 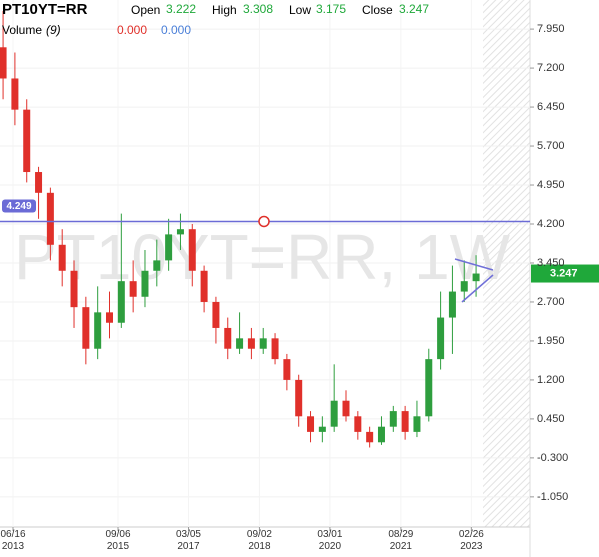 What do you see at coordinates (551, 263) in the screenshot?
I see `y-tick-label: 3.450` at bounding box center [551, 263].